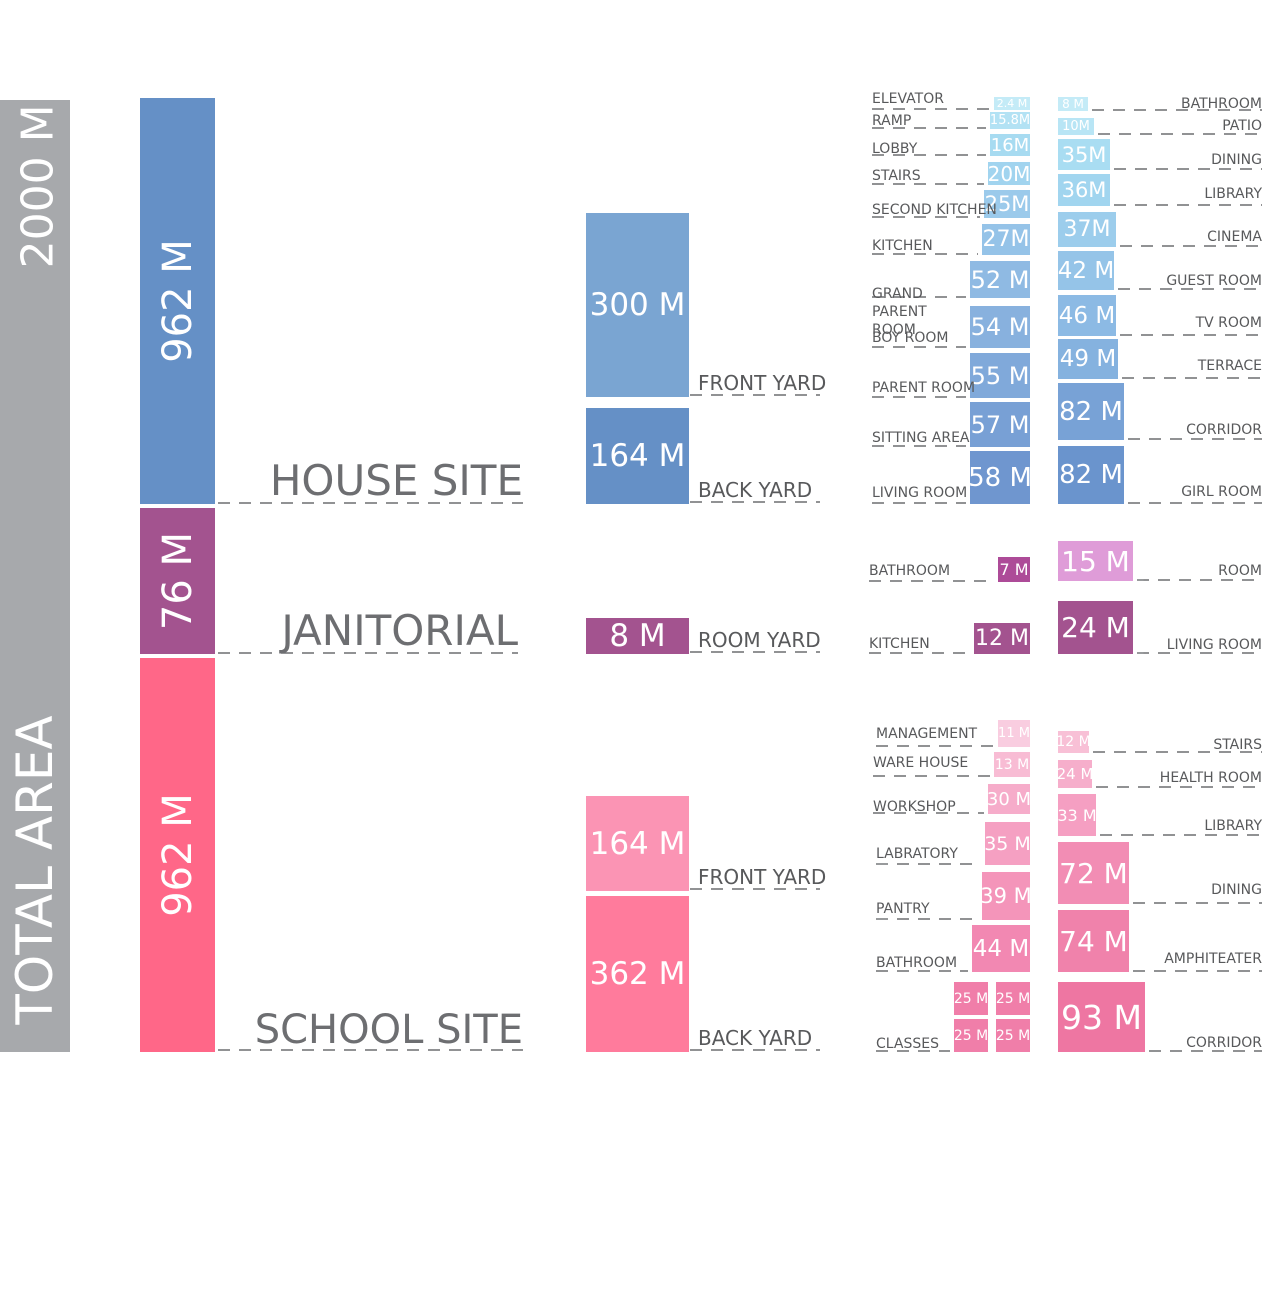 The height and width of the screenshot is (1294, 1280). Describe the element at coordinates (921, 438) in the screenshot. I see `room-label: SITTING AREA` at that location.